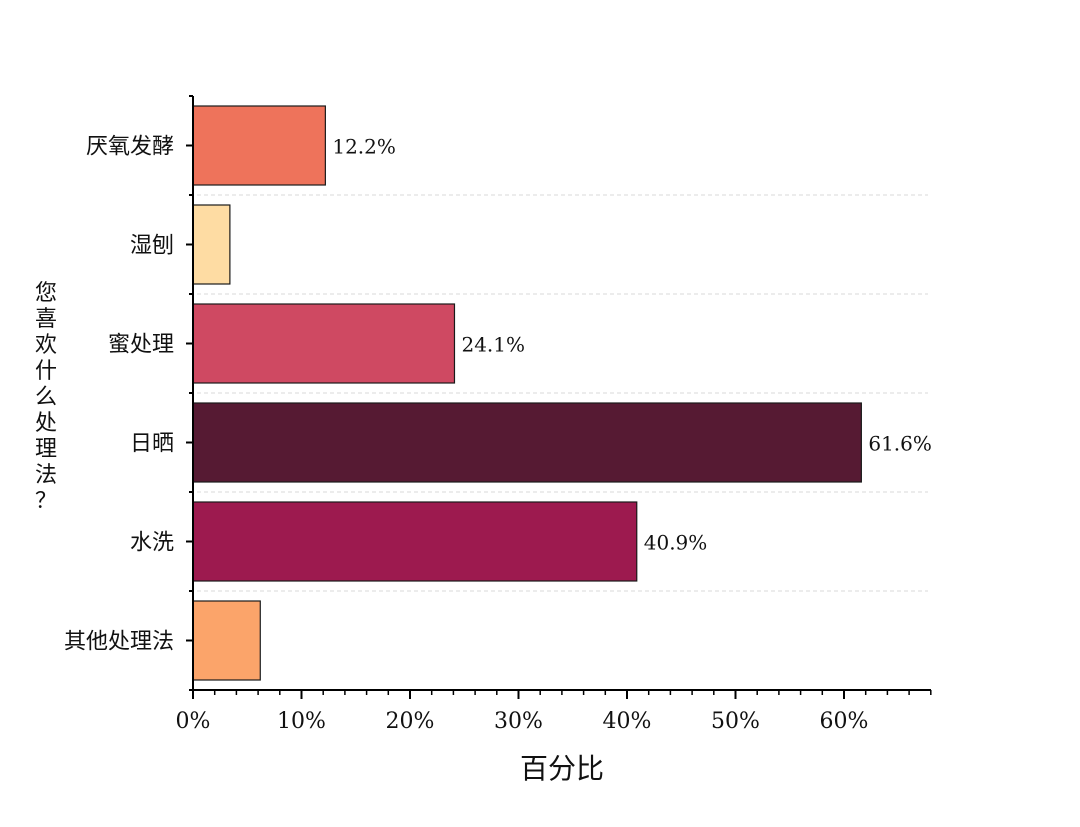 This screenshot has width=1080, height=827. I want to click on x-ticks: 0% 10% 20% 30% 40% 50% 60%, so click(554, 712).